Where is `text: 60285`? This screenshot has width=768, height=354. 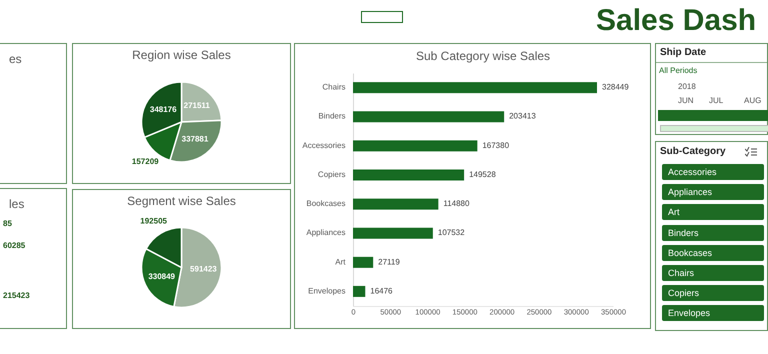
text: 60285 is located at coordinates (14, 245).